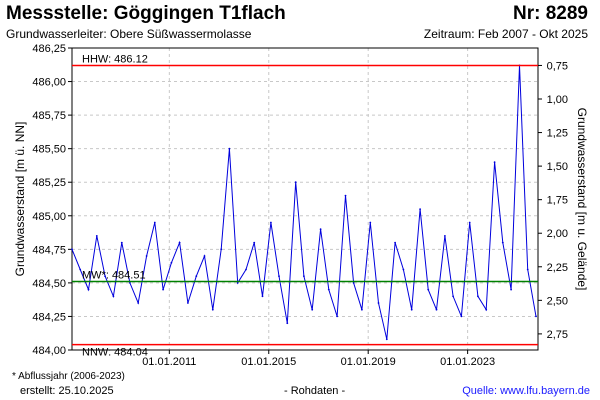 The height and width of the screenshot is (400, 600). Describe the element at coordinates (67, 391) in the screenshot. I see `created-date: erstellt: 25.10.2025` at that location.